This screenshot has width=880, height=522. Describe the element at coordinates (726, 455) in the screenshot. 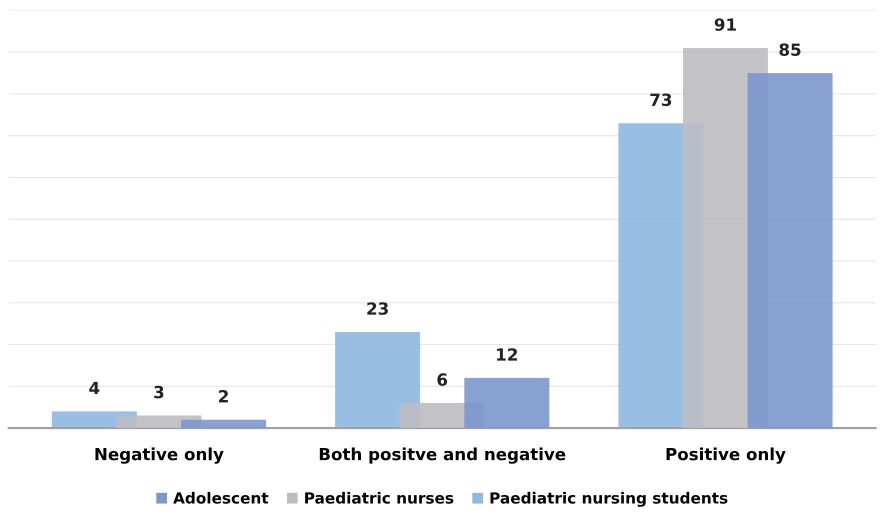

I see `x-tick-label: Positive only` at that location.